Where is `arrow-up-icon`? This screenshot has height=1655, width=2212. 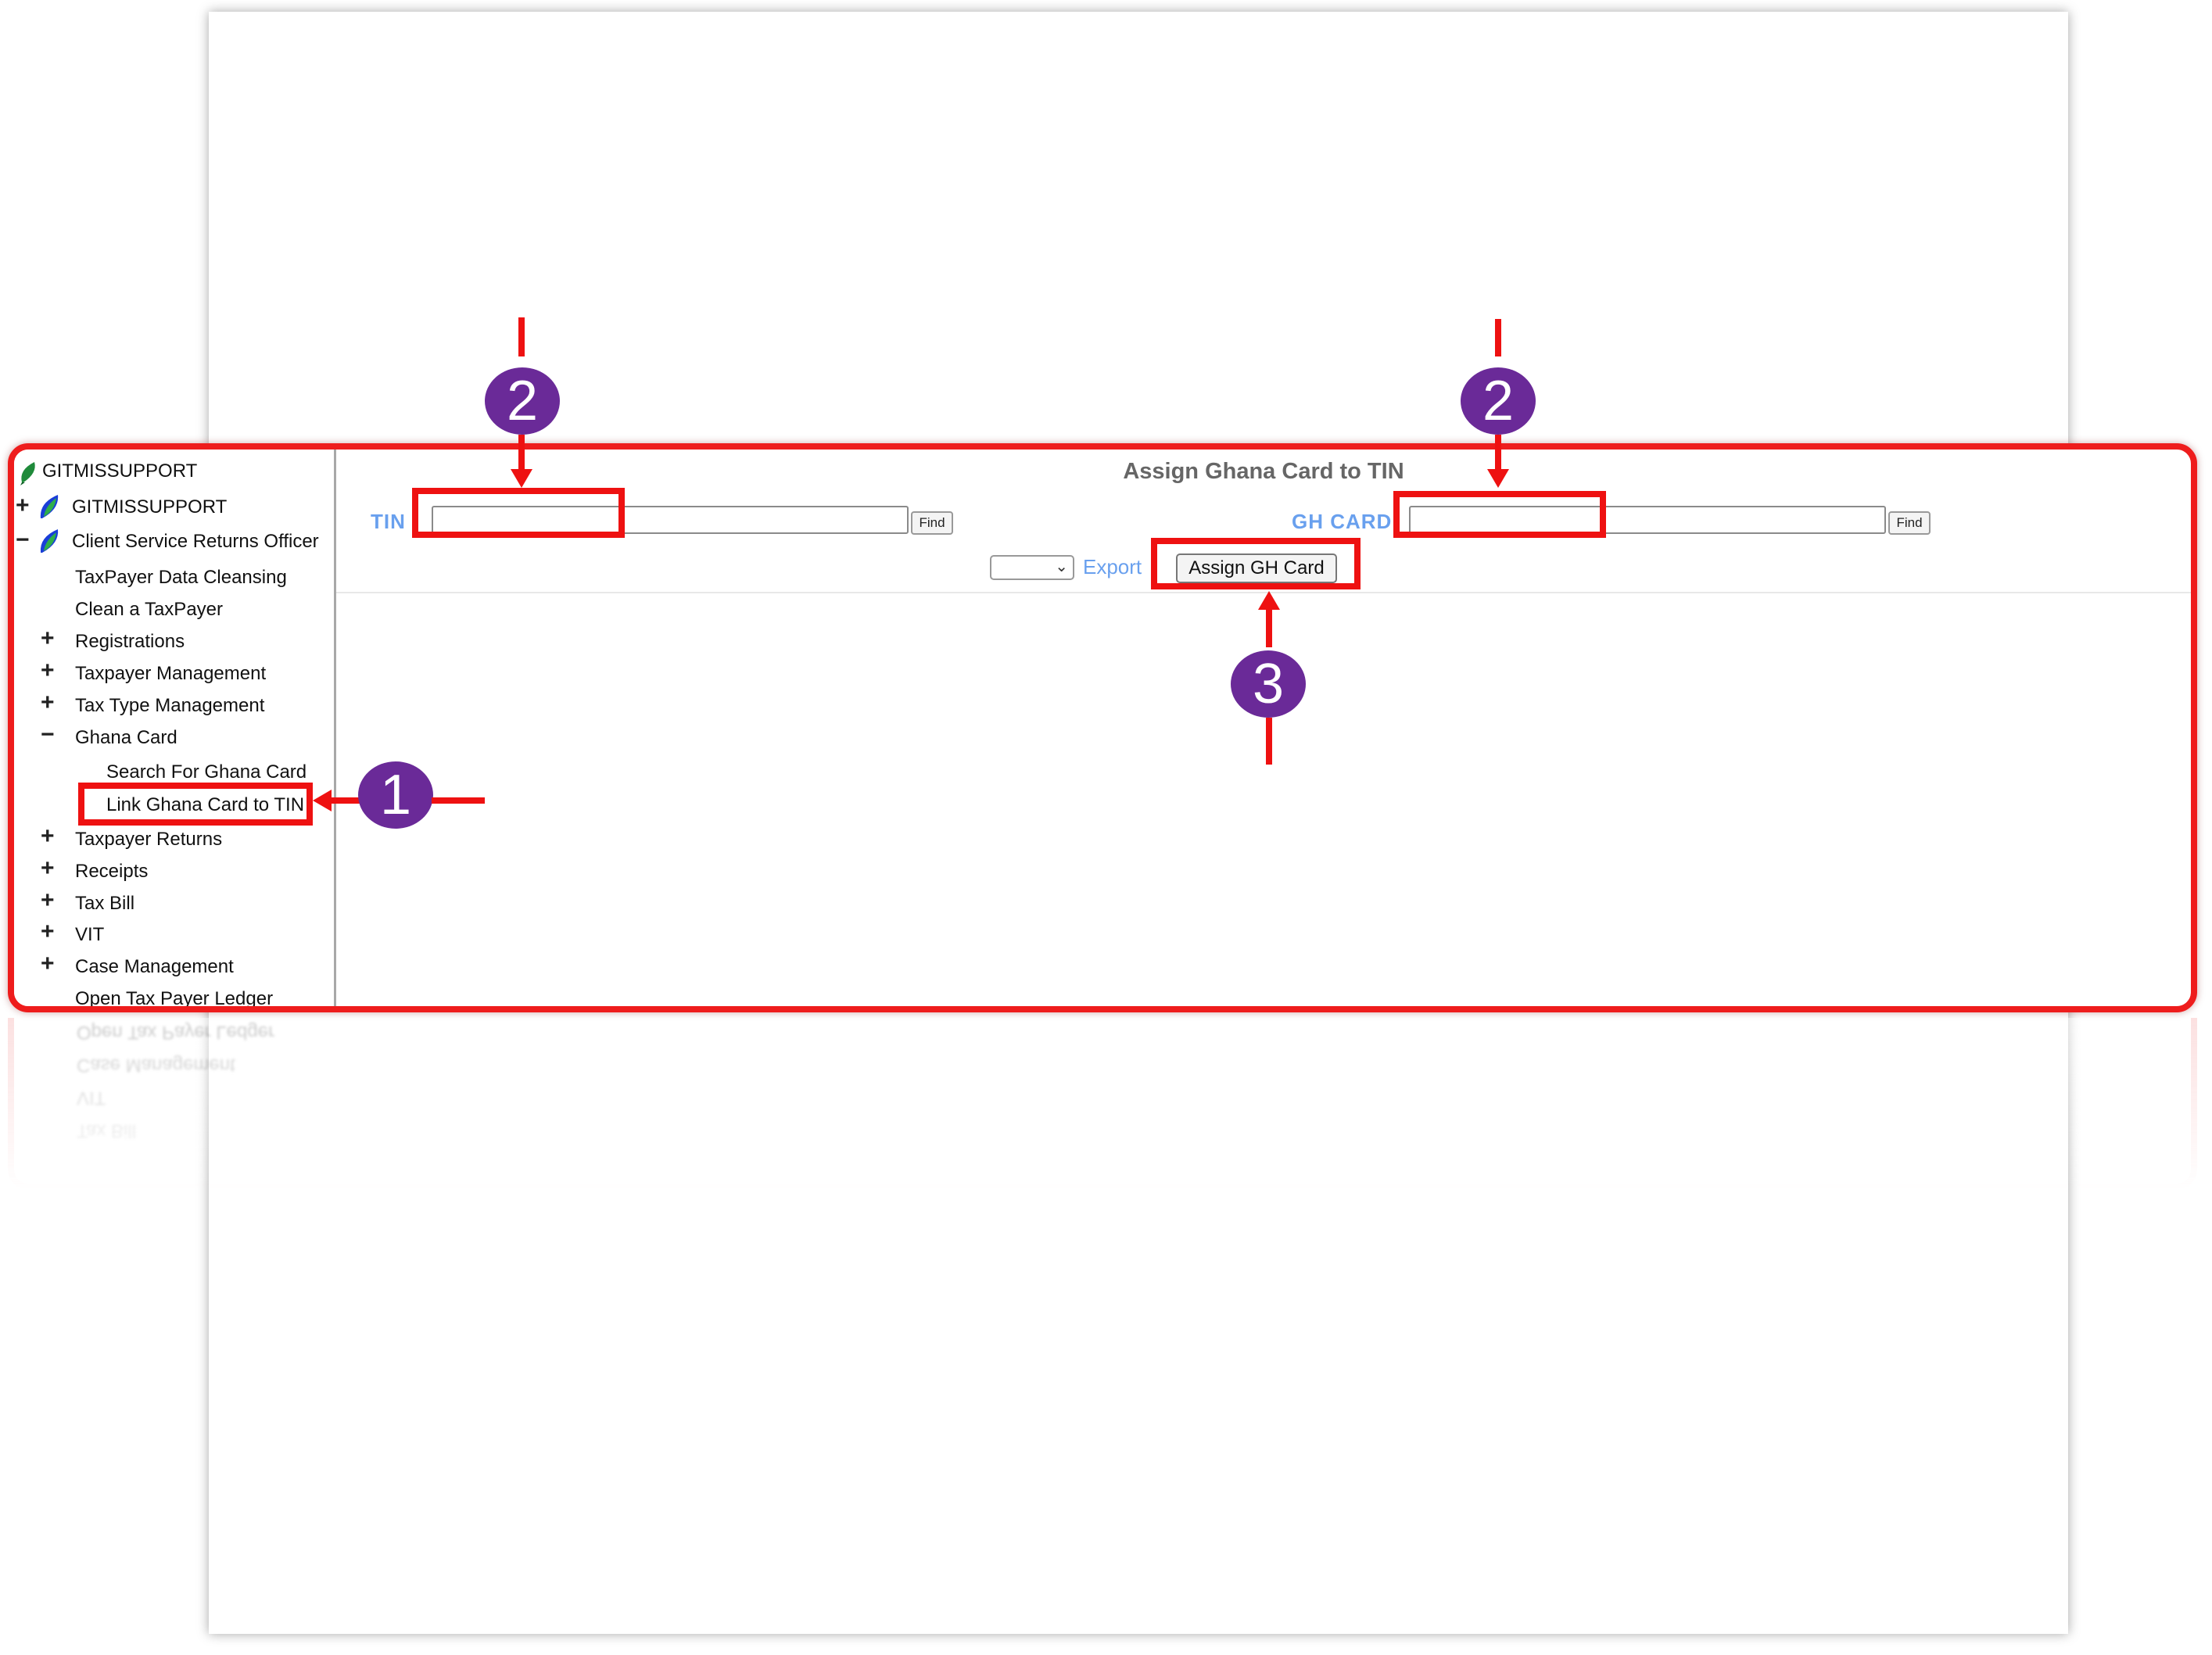 arrow-up-icon is located at coordinates (1269, 600).